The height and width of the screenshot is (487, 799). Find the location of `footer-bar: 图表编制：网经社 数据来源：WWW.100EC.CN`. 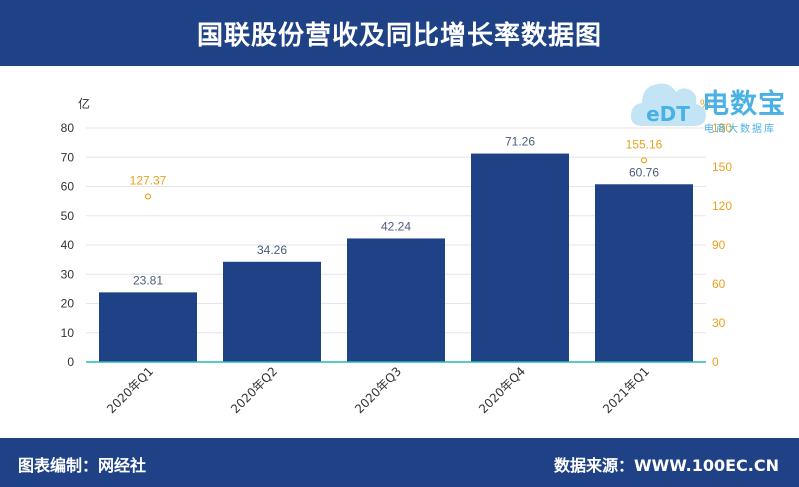

footer-bar: 图表编制：网经社 数据来源：WWW.100EC.CN is located at coordinates (399, 462).